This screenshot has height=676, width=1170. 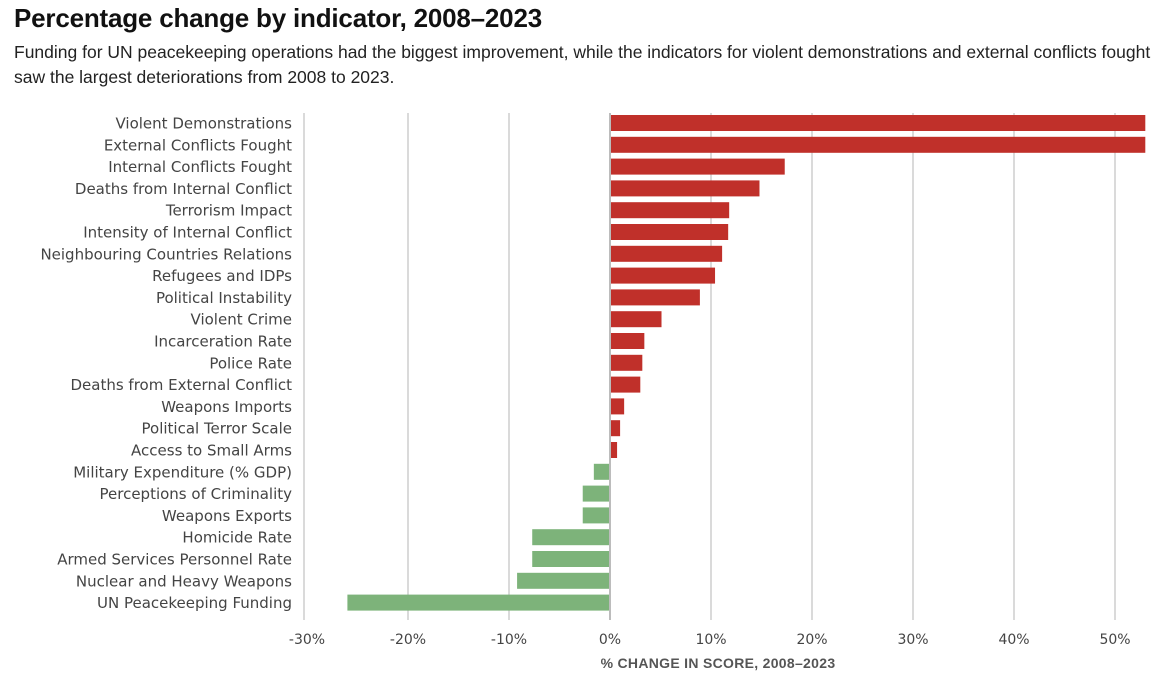 I want to click on category-label: Terrorism Impact, so click(x=228, y=211).